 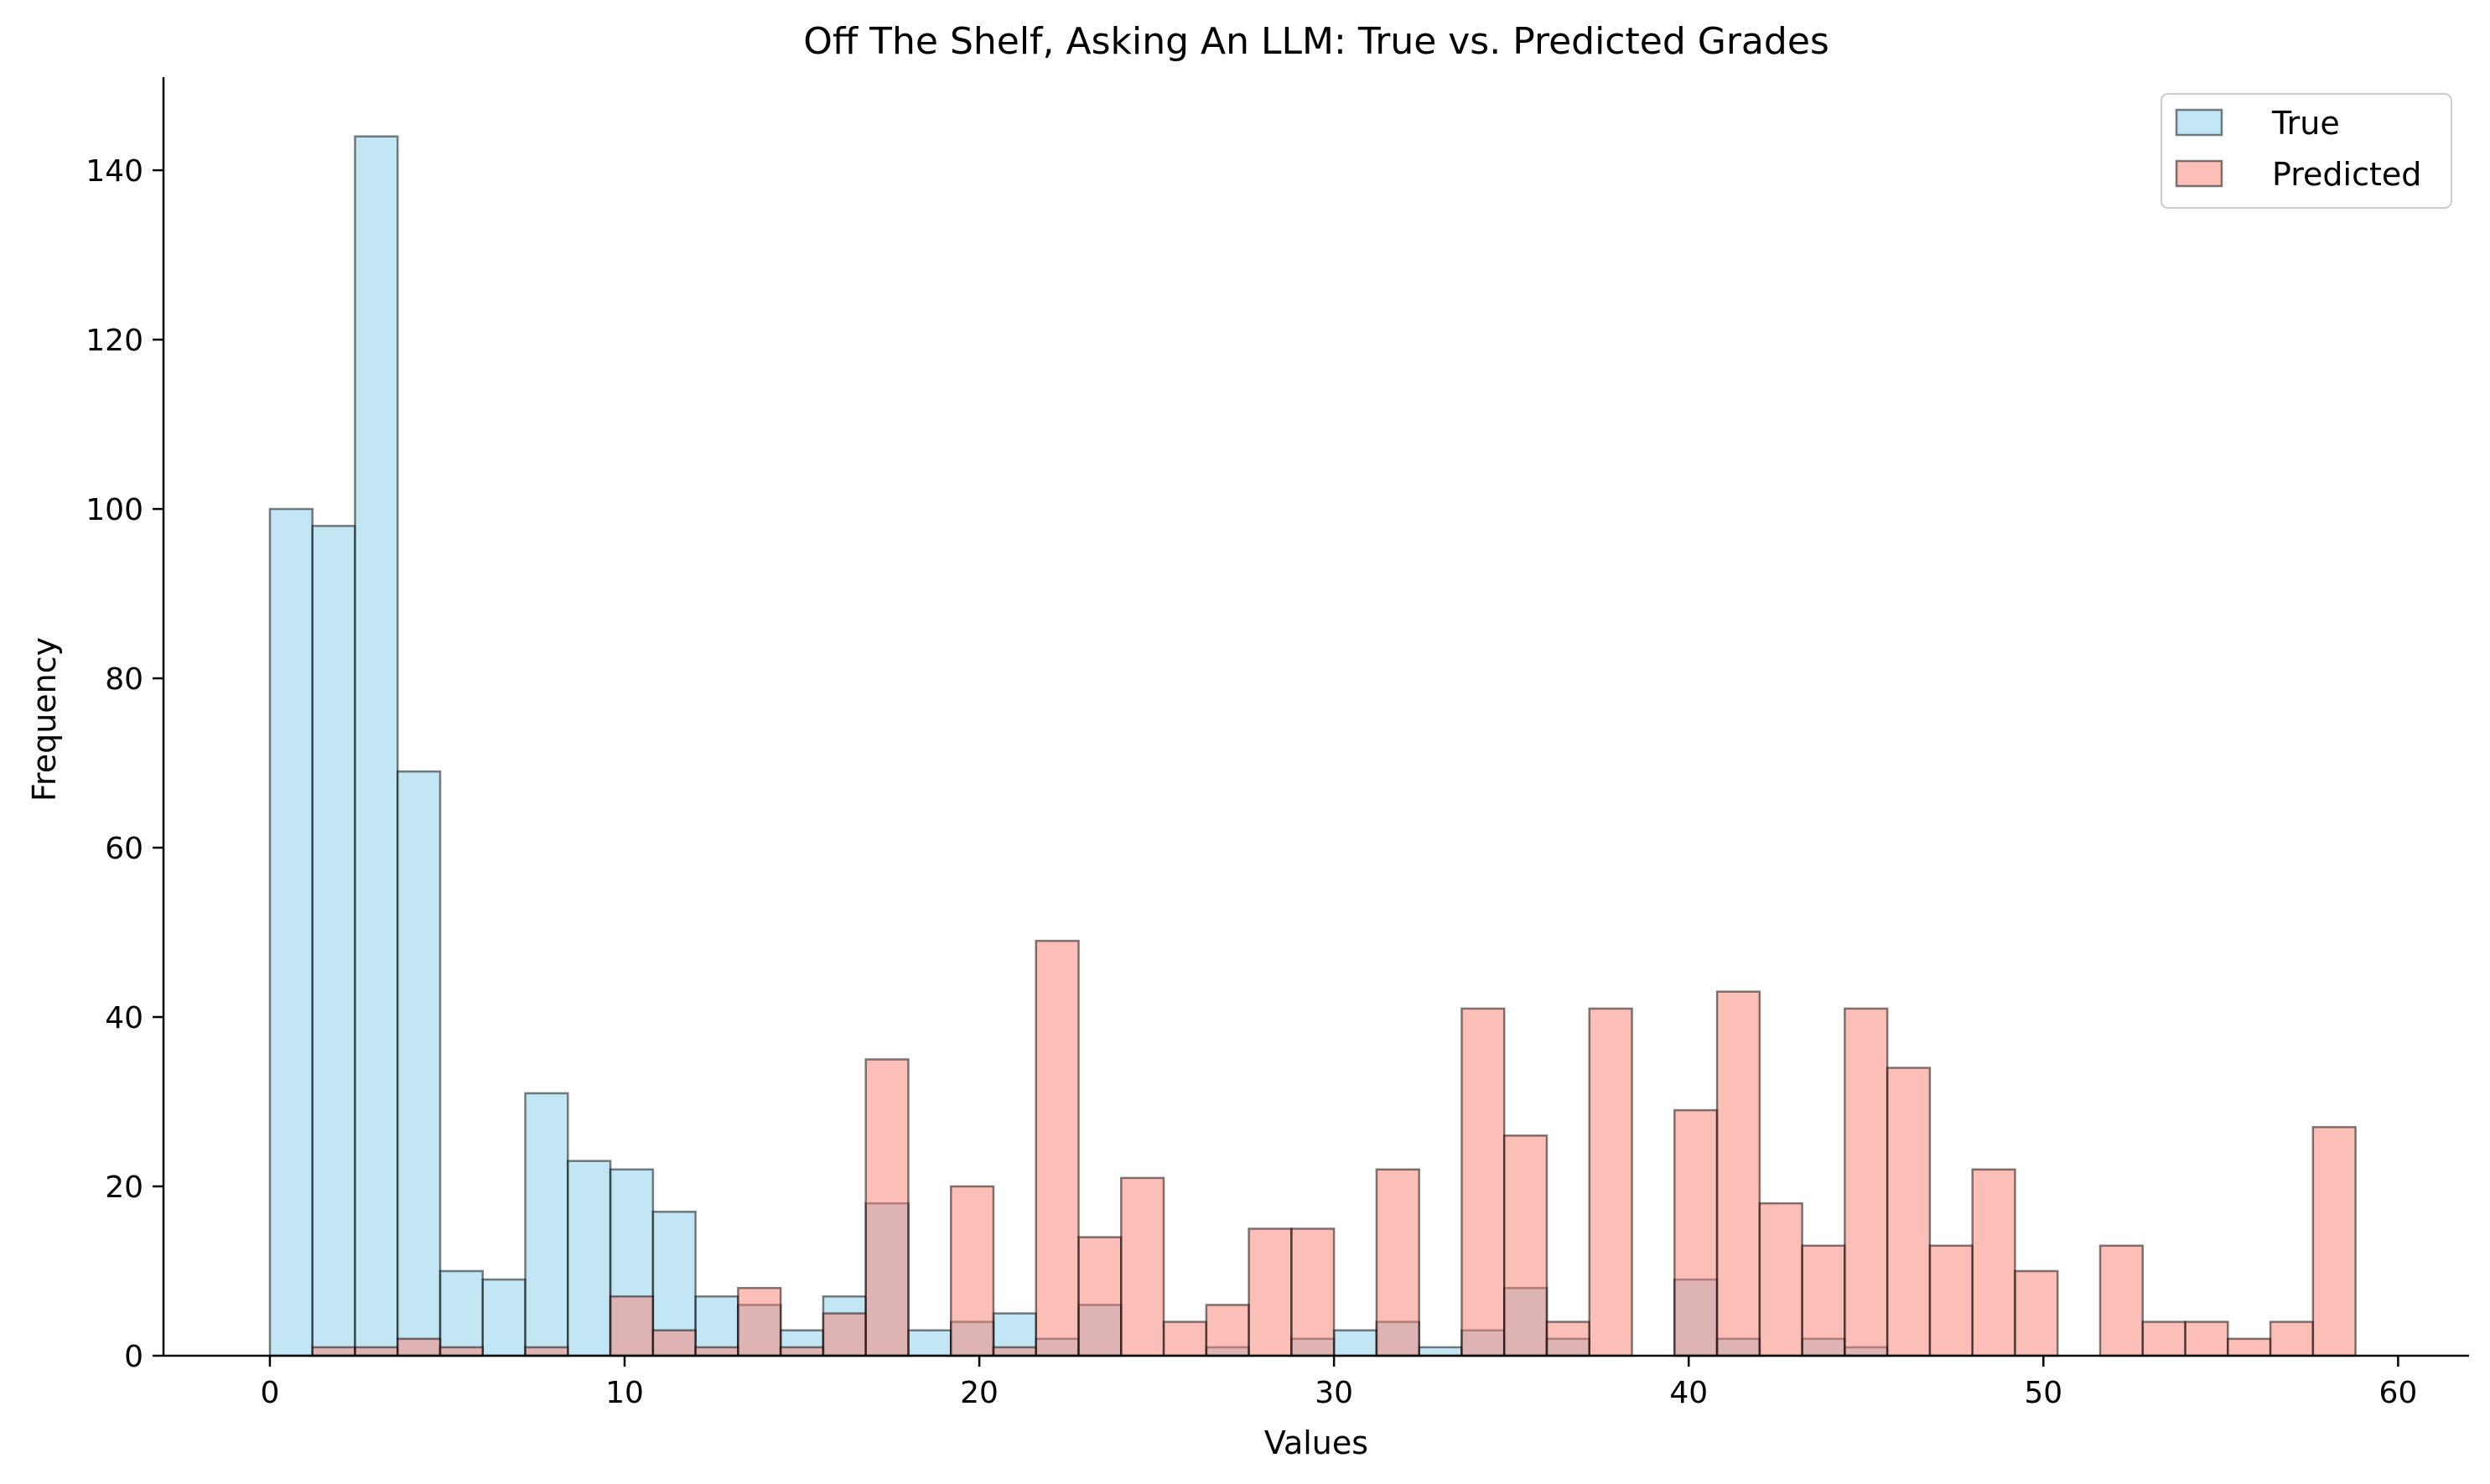 I want to click on y-tick-label: 0, so click(x=133, y=1357).